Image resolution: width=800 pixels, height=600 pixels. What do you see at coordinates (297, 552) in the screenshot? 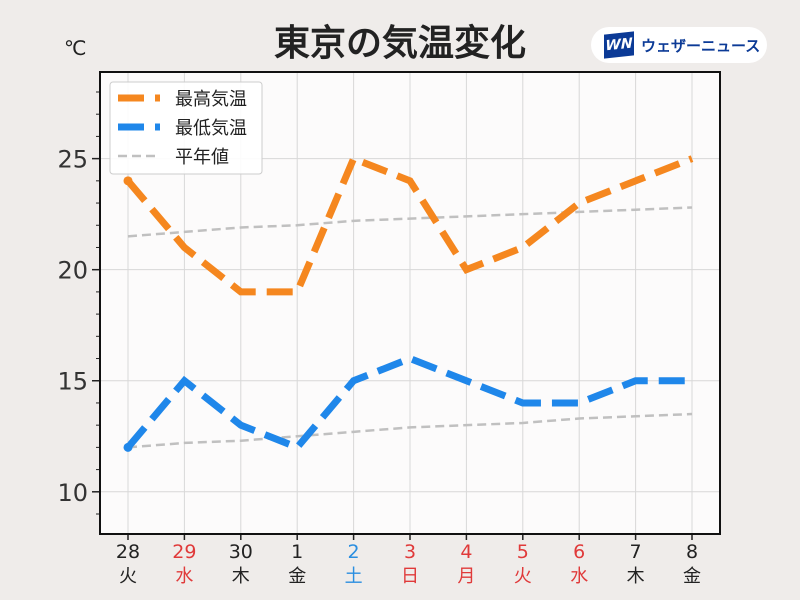
I see `x-tick-day: 1` at bounding box center [297, 552].